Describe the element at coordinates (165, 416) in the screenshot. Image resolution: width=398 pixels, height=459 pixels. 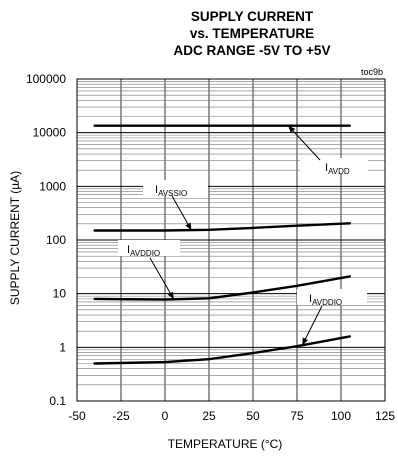
I see `x-tick-label: 0` at that location.